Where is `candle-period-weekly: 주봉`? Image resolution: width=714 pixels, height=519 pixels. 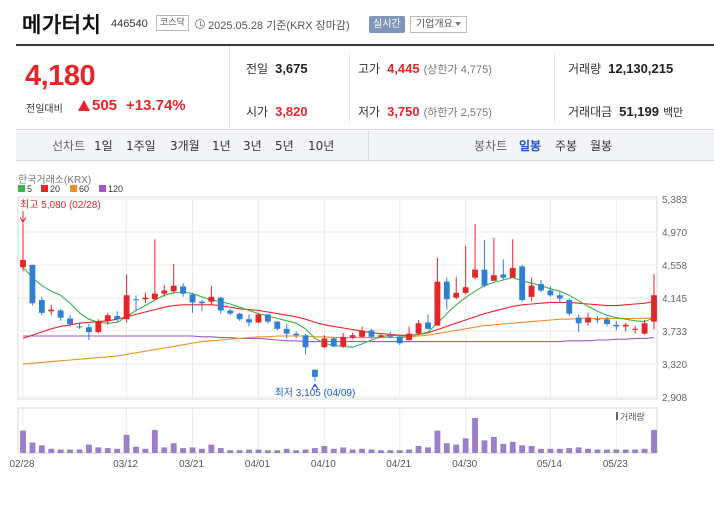 candle-period-weekly: 주봉 is located at coordinates (566, 146).